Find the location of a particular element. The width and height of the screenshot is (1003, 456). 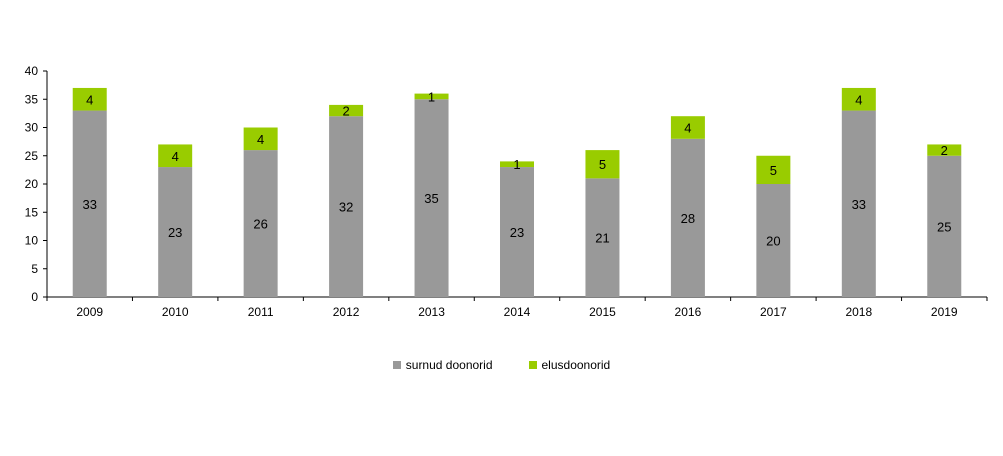

data-label: 28 is located at coordinates (688, 218).